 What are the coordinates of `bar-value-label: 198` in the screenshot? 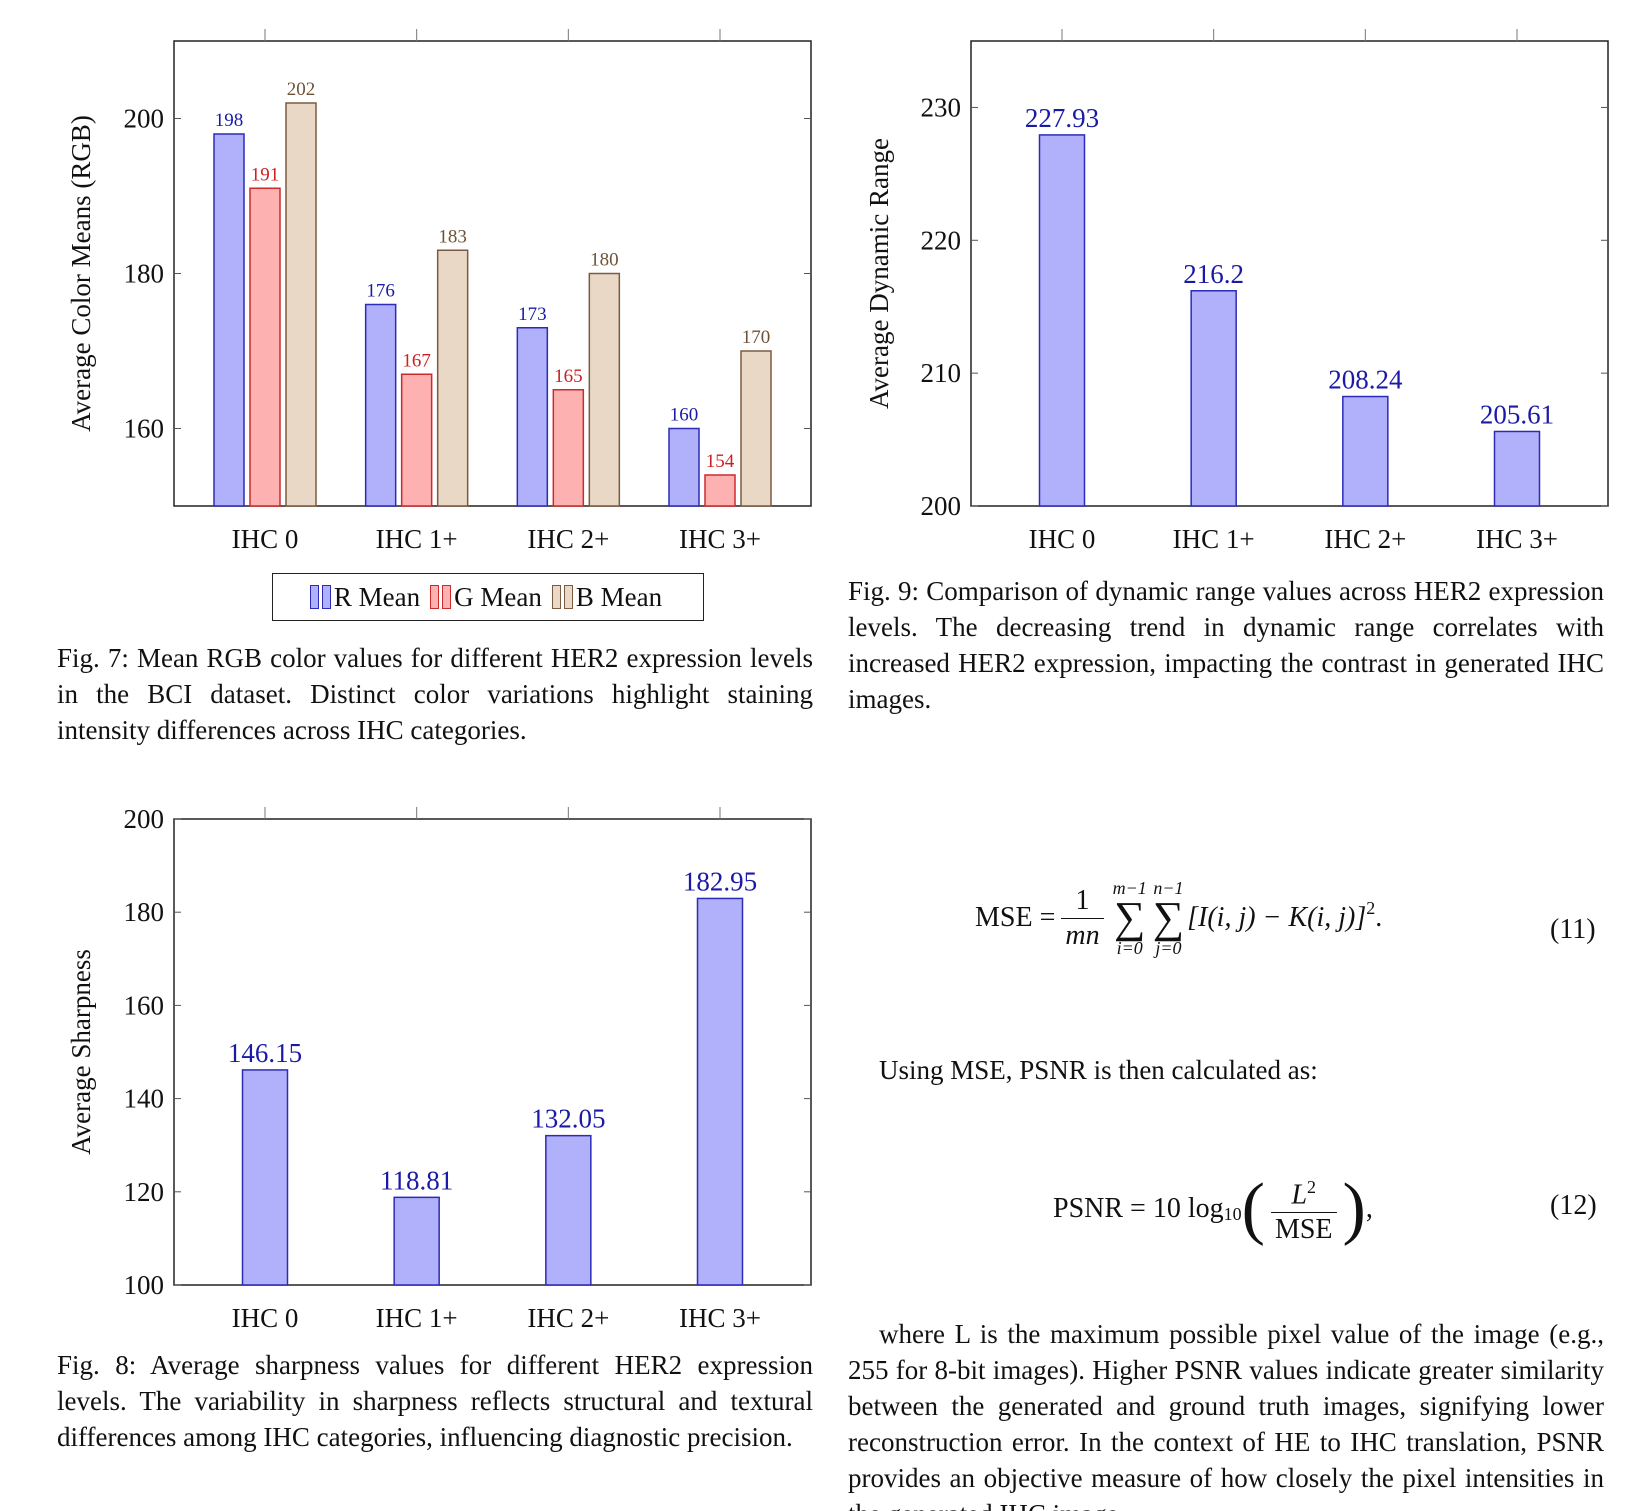 It's located at (229, 120).